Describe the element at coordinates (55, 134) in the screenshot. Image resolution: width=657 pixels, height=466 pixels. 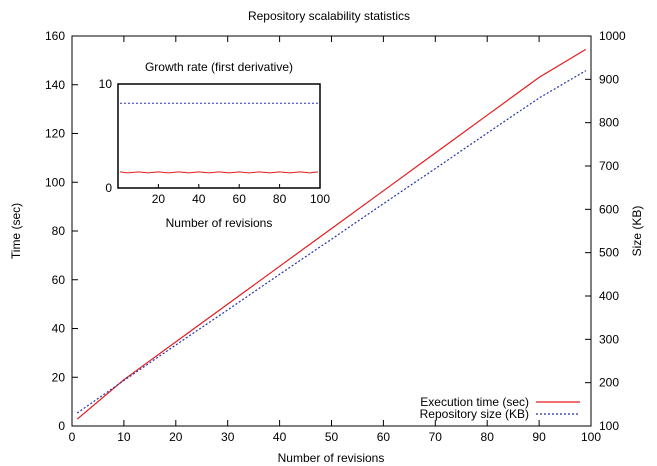
I see `y-tick-label-6: 120` at that location.